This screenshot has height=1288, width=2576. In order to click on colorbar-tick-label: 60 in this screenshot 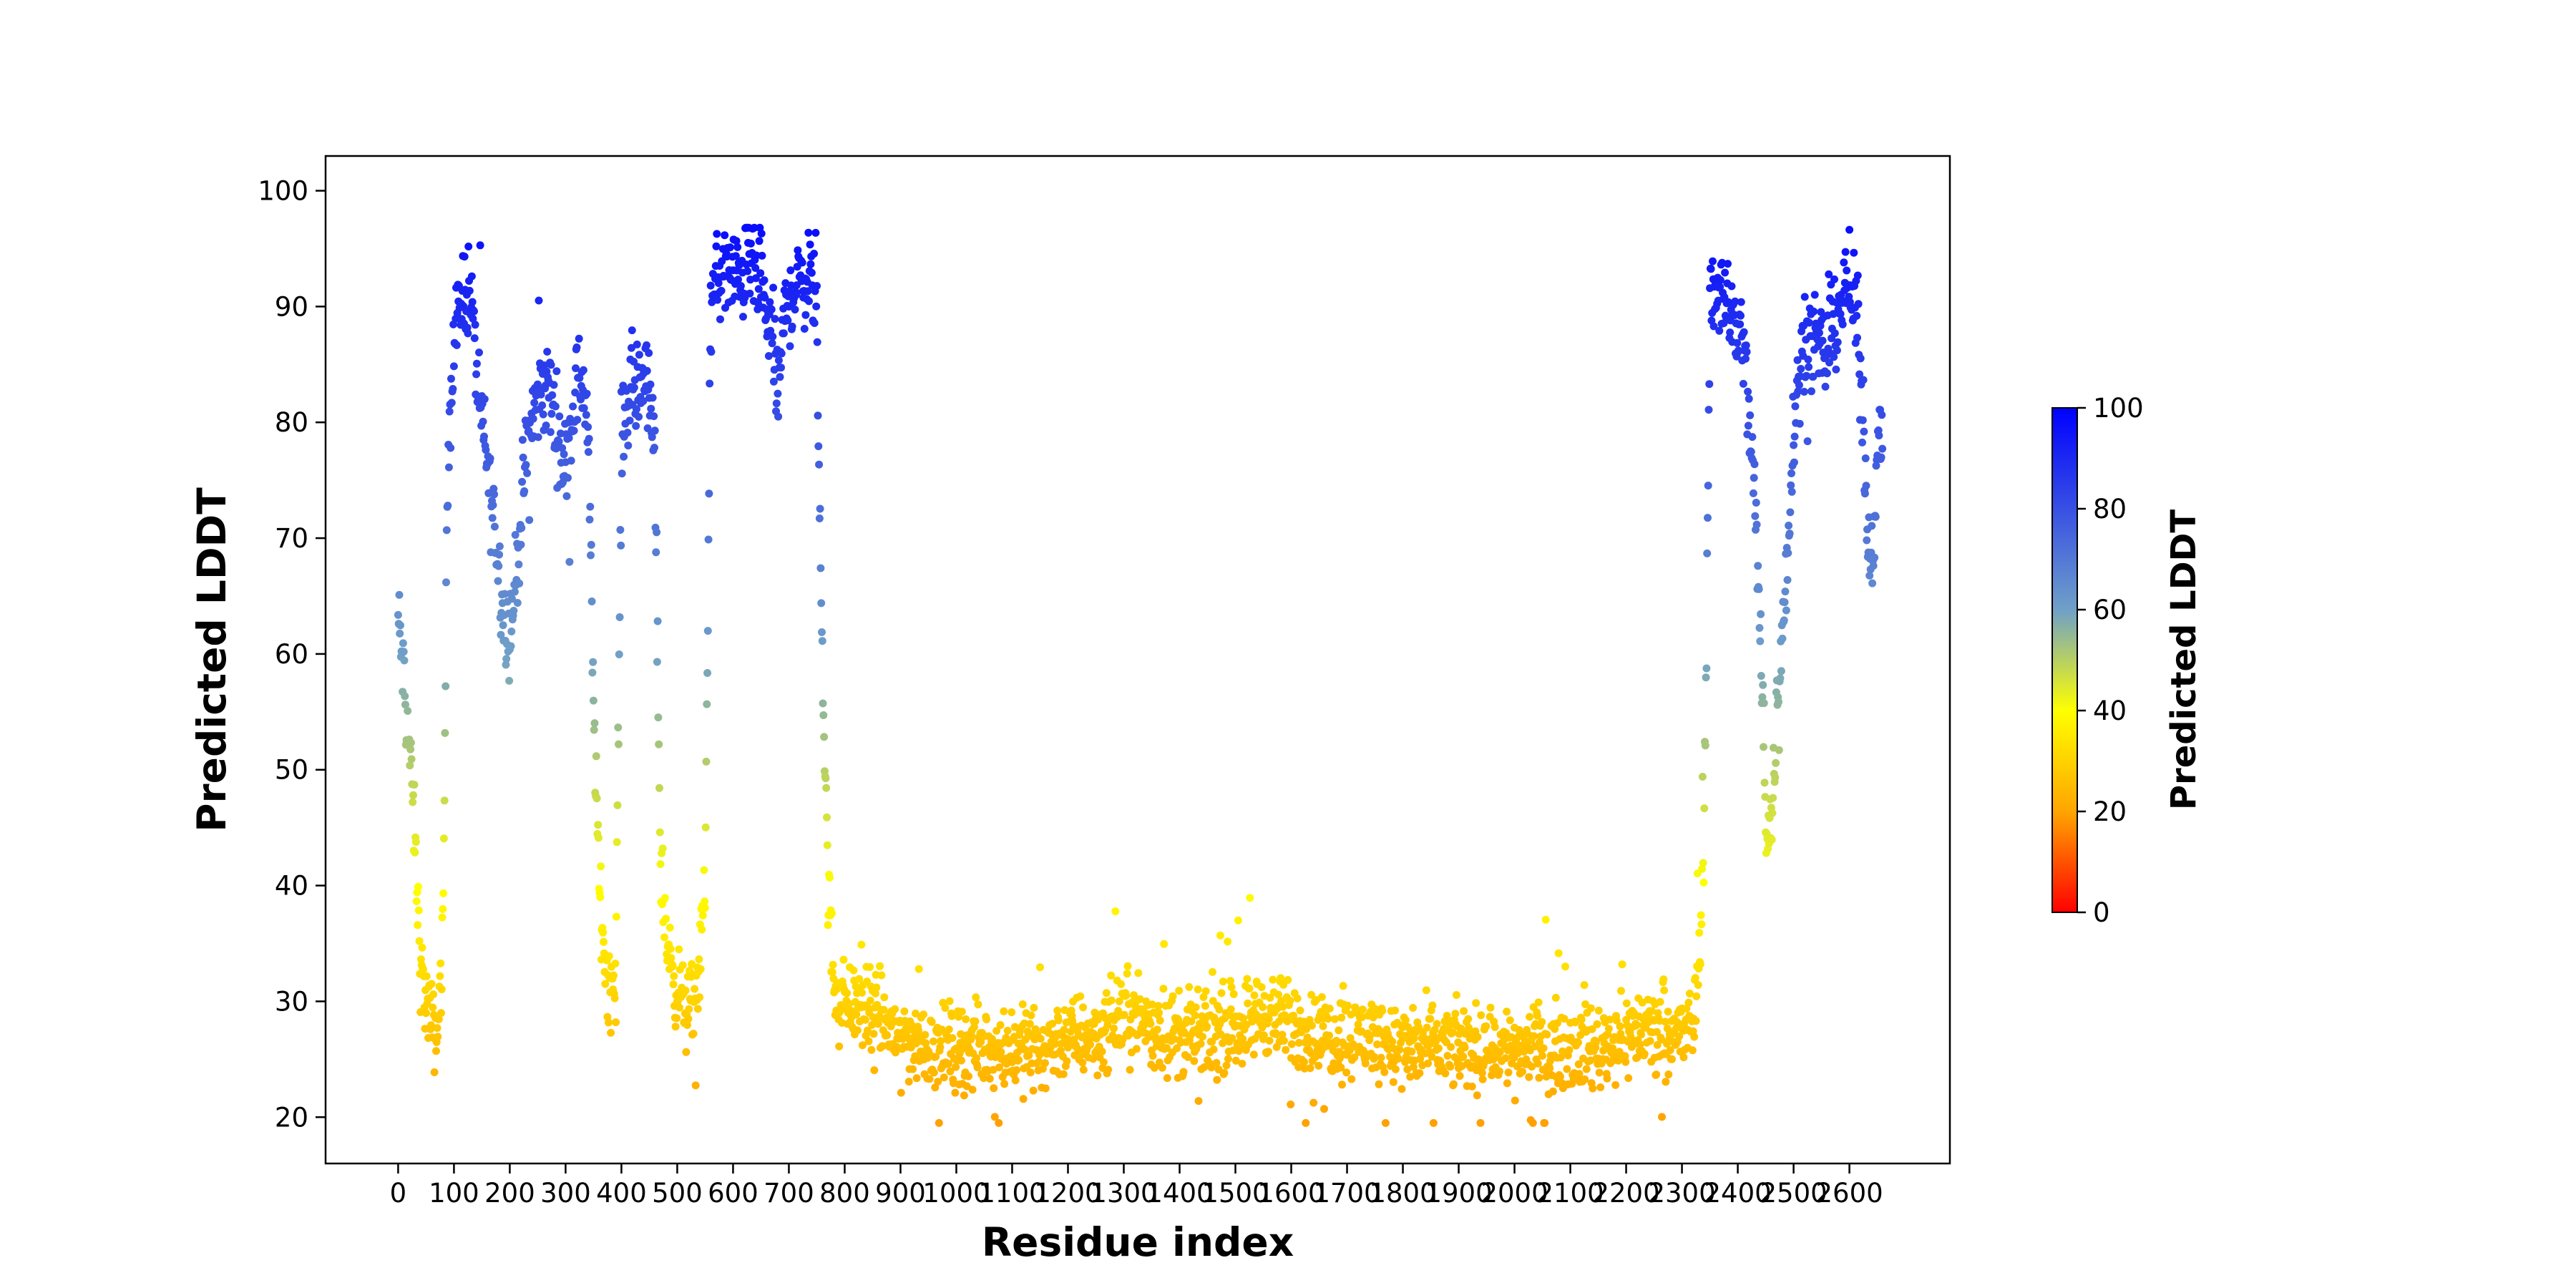, I will do `click(2110, 610)`.